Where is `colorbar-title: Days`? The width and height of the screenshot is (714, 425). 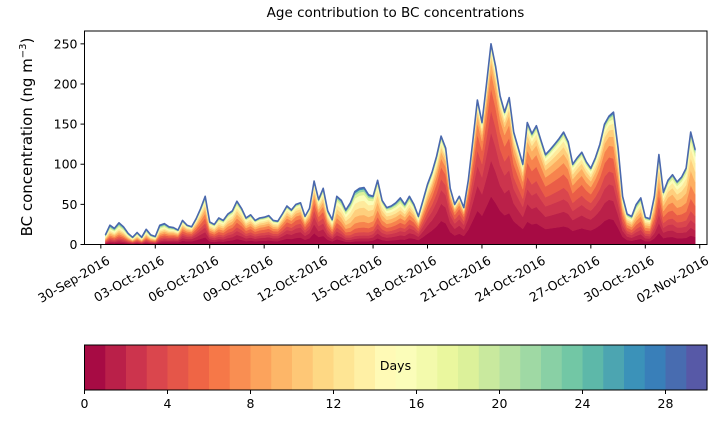
colorbar-title: Days is located at coordinates (395, 365).